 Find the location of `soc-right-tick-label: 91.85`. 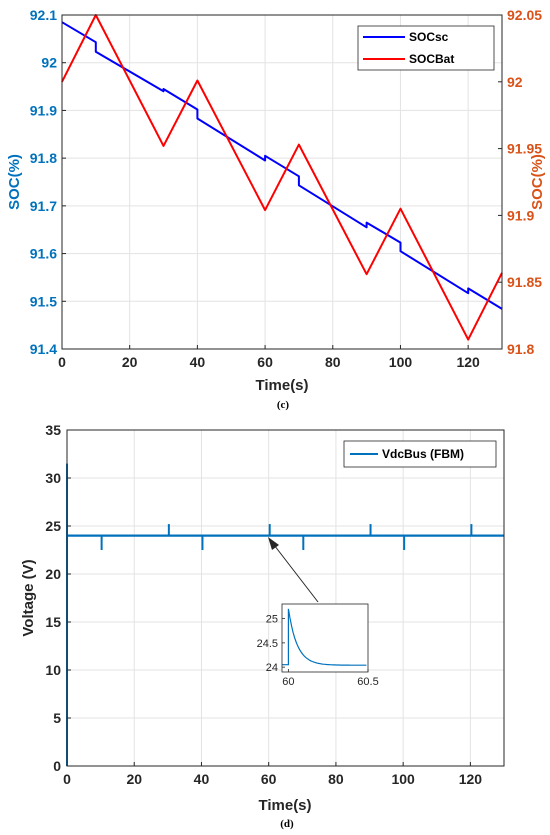

soc-right-tick-label: 91.85 is located at coordinates (524, 282).